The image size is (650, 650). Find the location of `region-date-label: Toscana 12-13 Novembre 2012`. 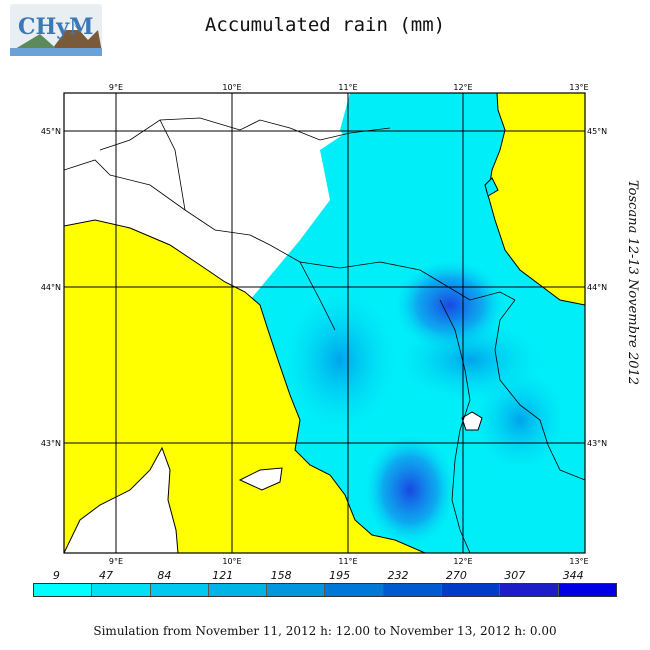

region-date-label: Toscana 12-13 Novembre 2012 is located at coordinates (632, 283).